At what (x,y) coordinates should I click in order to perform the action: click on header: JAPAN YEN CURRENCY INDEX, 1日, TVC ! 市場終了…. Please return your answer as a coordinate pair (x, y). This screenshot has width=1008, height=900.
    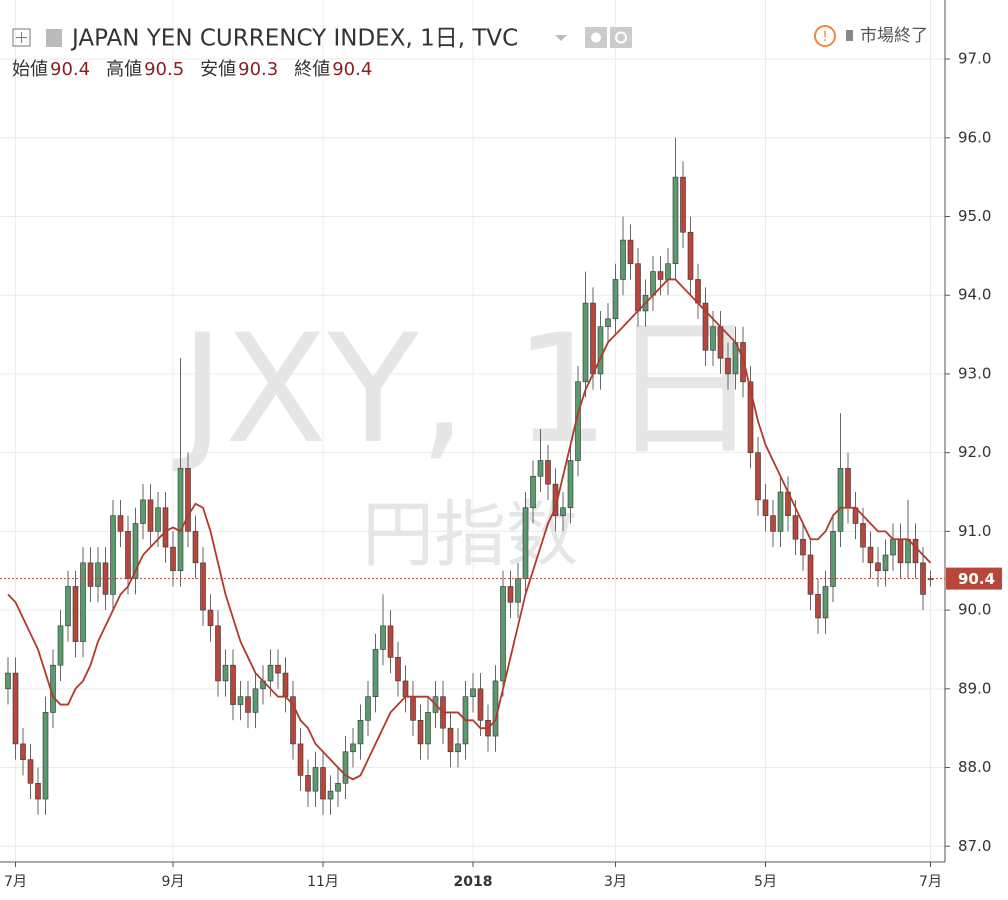
    Looking at the image, I should click on (470, 52).